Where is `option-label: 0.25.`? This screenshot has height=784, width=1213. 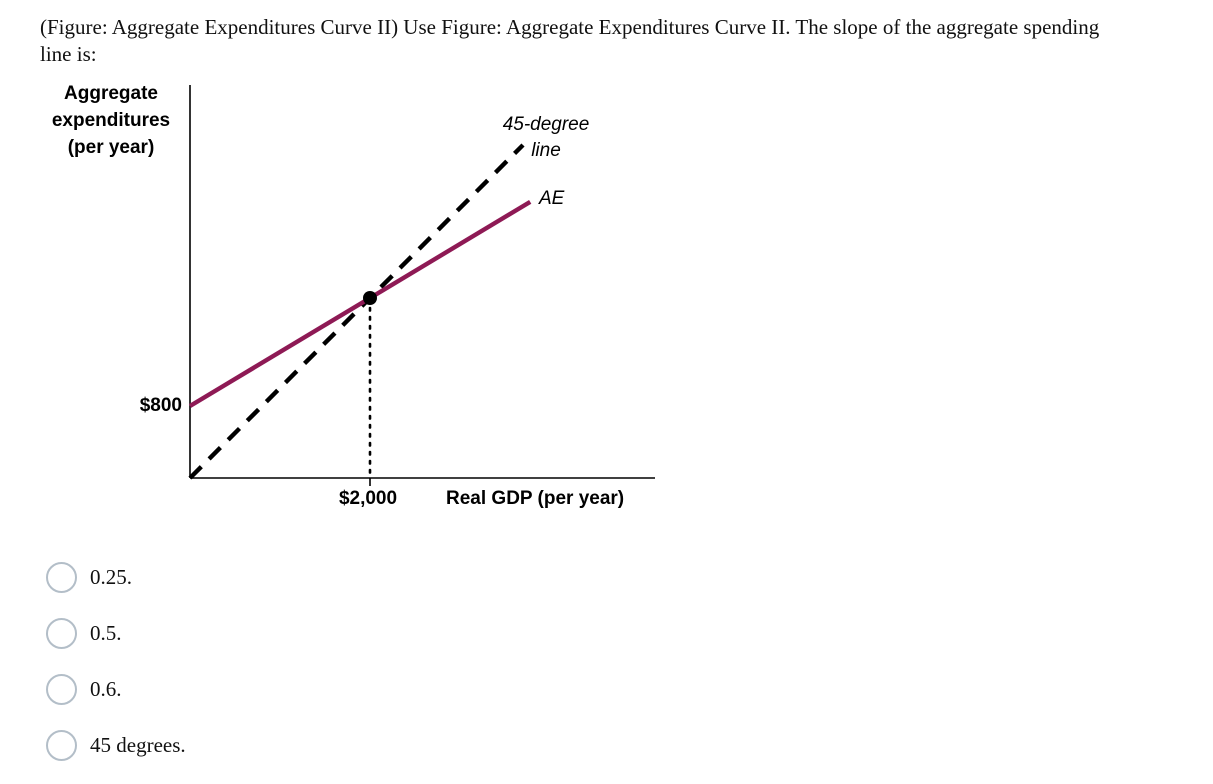
option-label: 0.25. is located at coordinates (111, 577).